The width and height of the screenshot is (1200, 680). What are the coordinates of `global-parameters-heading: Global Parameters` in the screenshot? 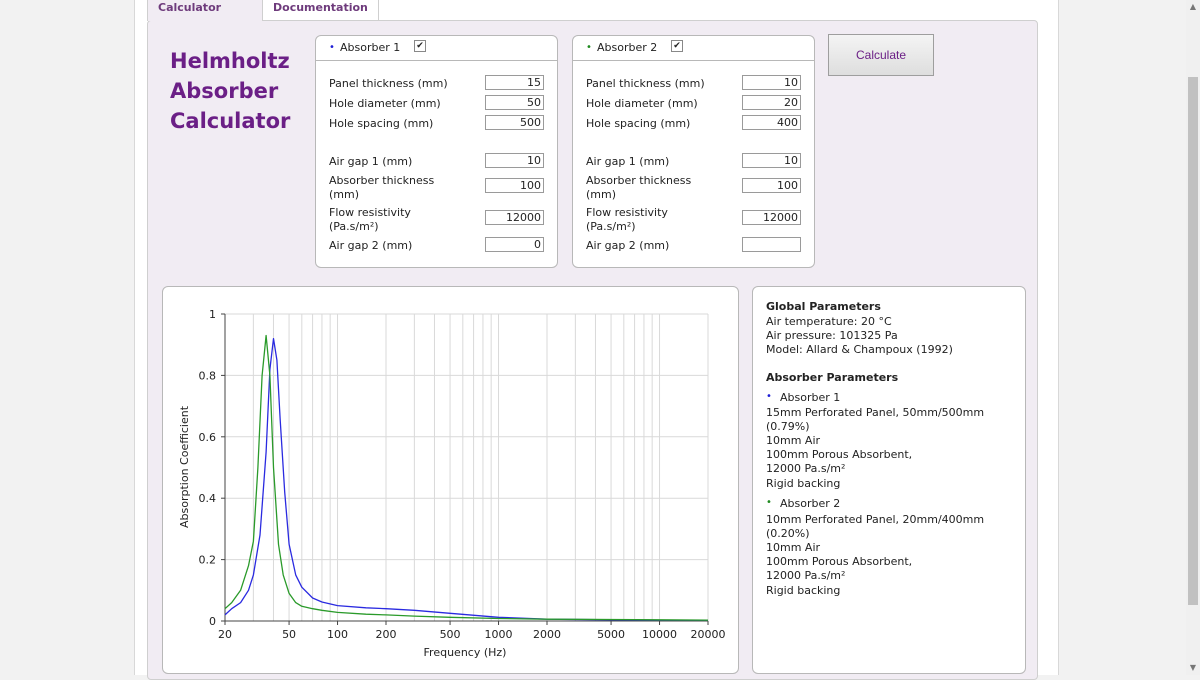 It's located at (823, 306).